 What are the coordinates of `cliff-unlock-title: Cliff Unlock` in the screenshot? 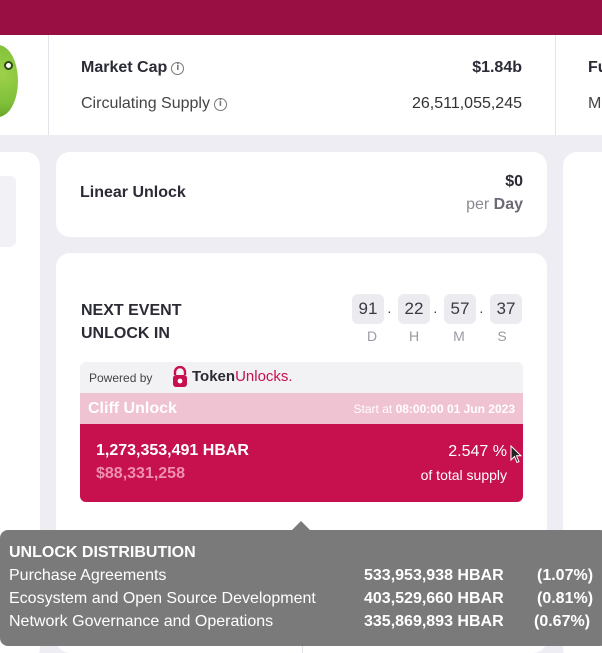 It's located at (132, 408).